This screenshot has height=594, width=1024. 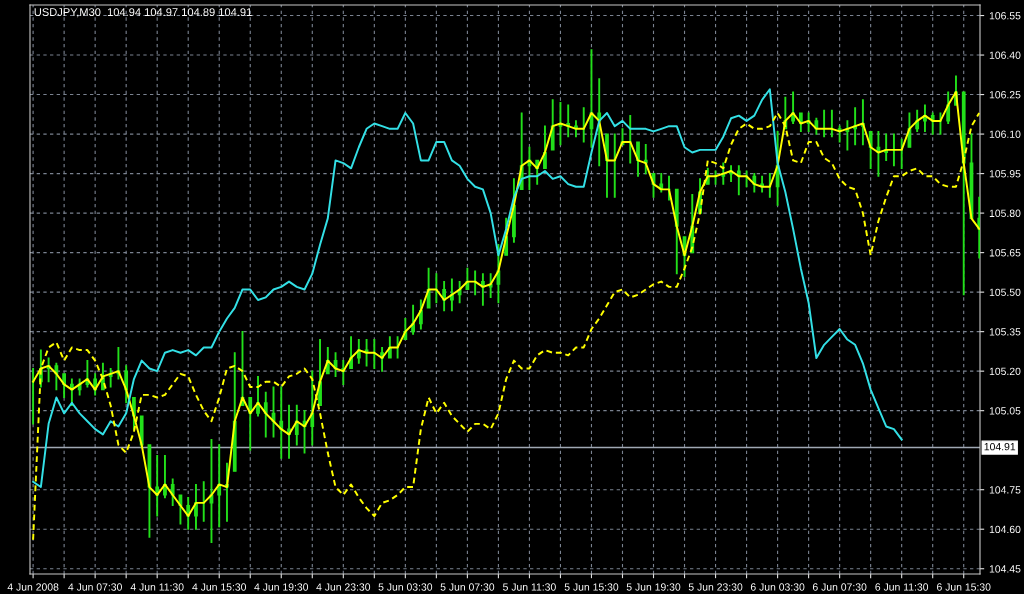 I want to click on ref-line-label: 104.91, so click(x=1000, y=446).